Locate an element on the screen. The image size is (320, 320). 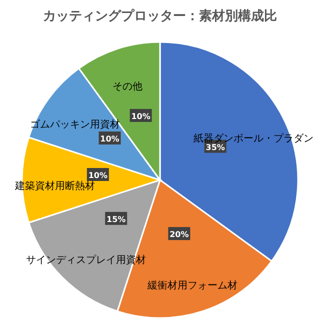
data-label: 15% is located at coordinates (116, 219).